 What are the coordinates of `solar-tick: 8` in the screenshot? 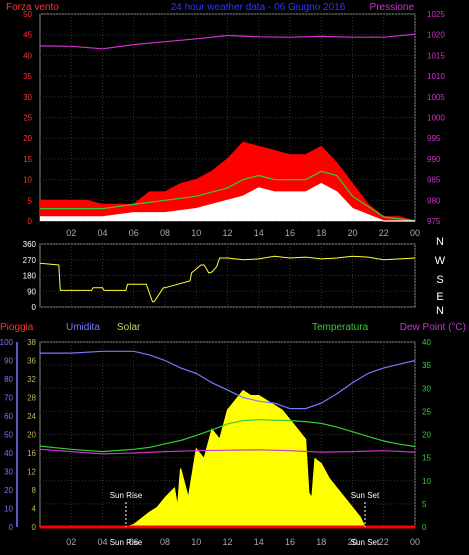 It's located at (34, 490).